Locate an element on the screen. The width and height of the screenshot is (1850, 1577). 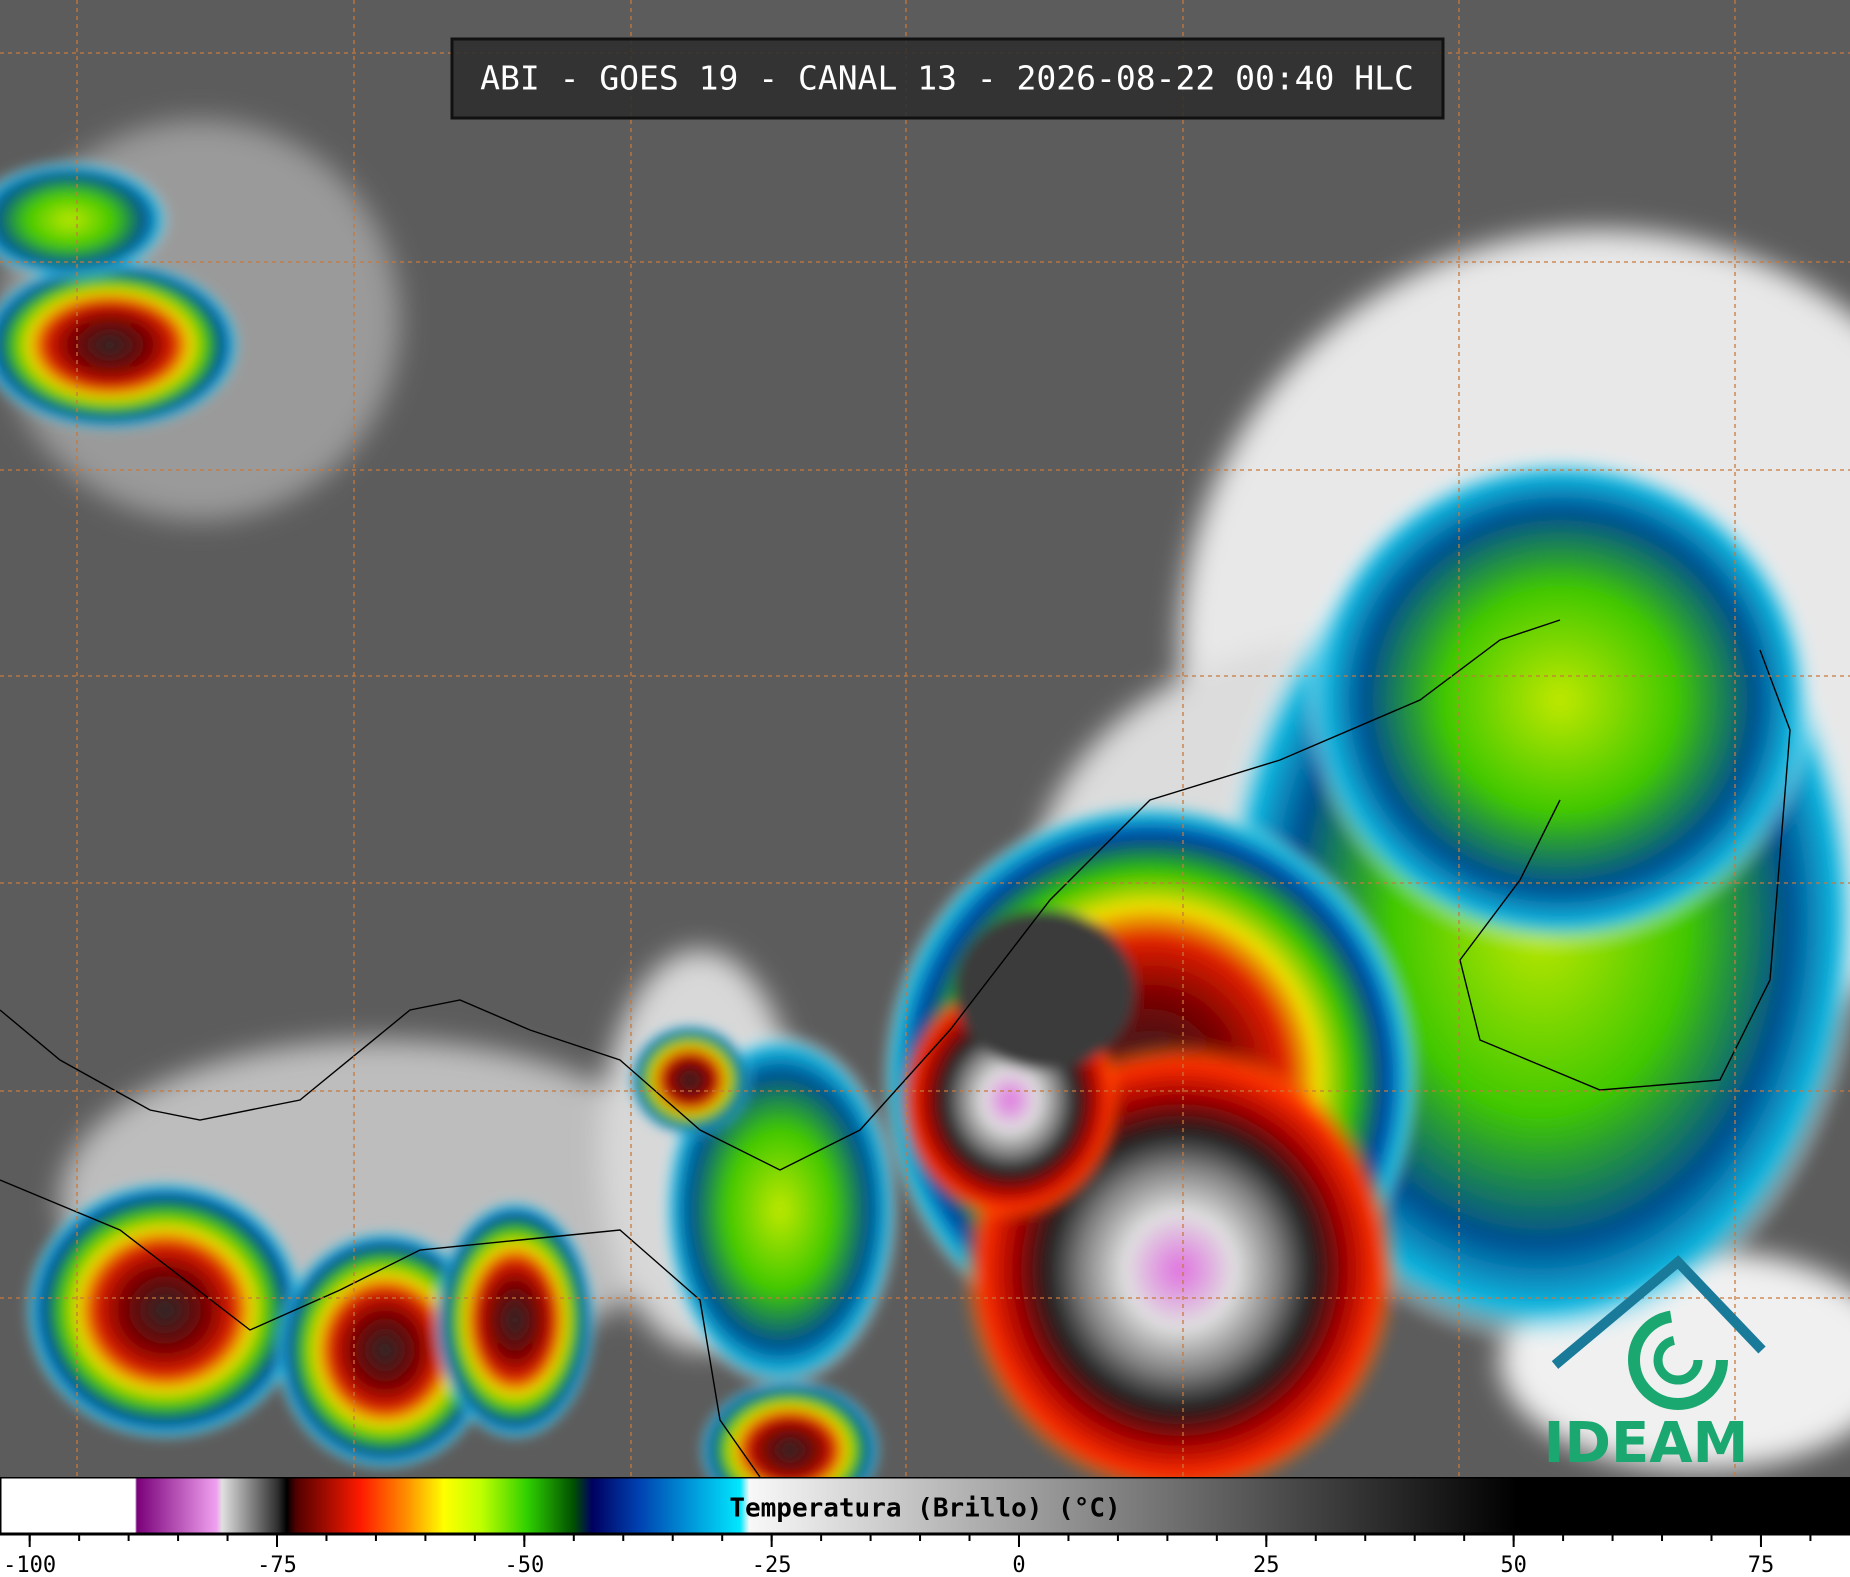
tick-label: -100 is located at coordinates (29, 1565).